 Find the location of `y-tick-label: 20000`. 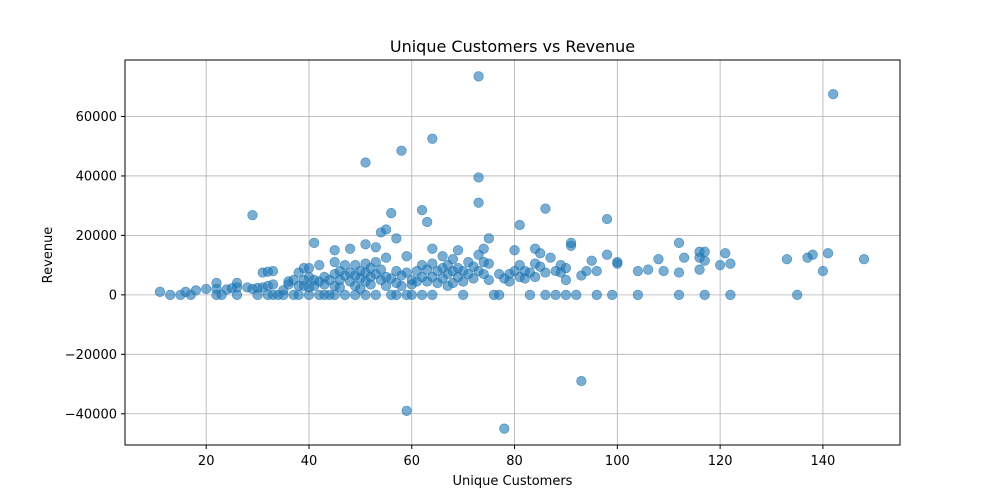

y-tick-label: 20000 is located at coordinates (96, 236).